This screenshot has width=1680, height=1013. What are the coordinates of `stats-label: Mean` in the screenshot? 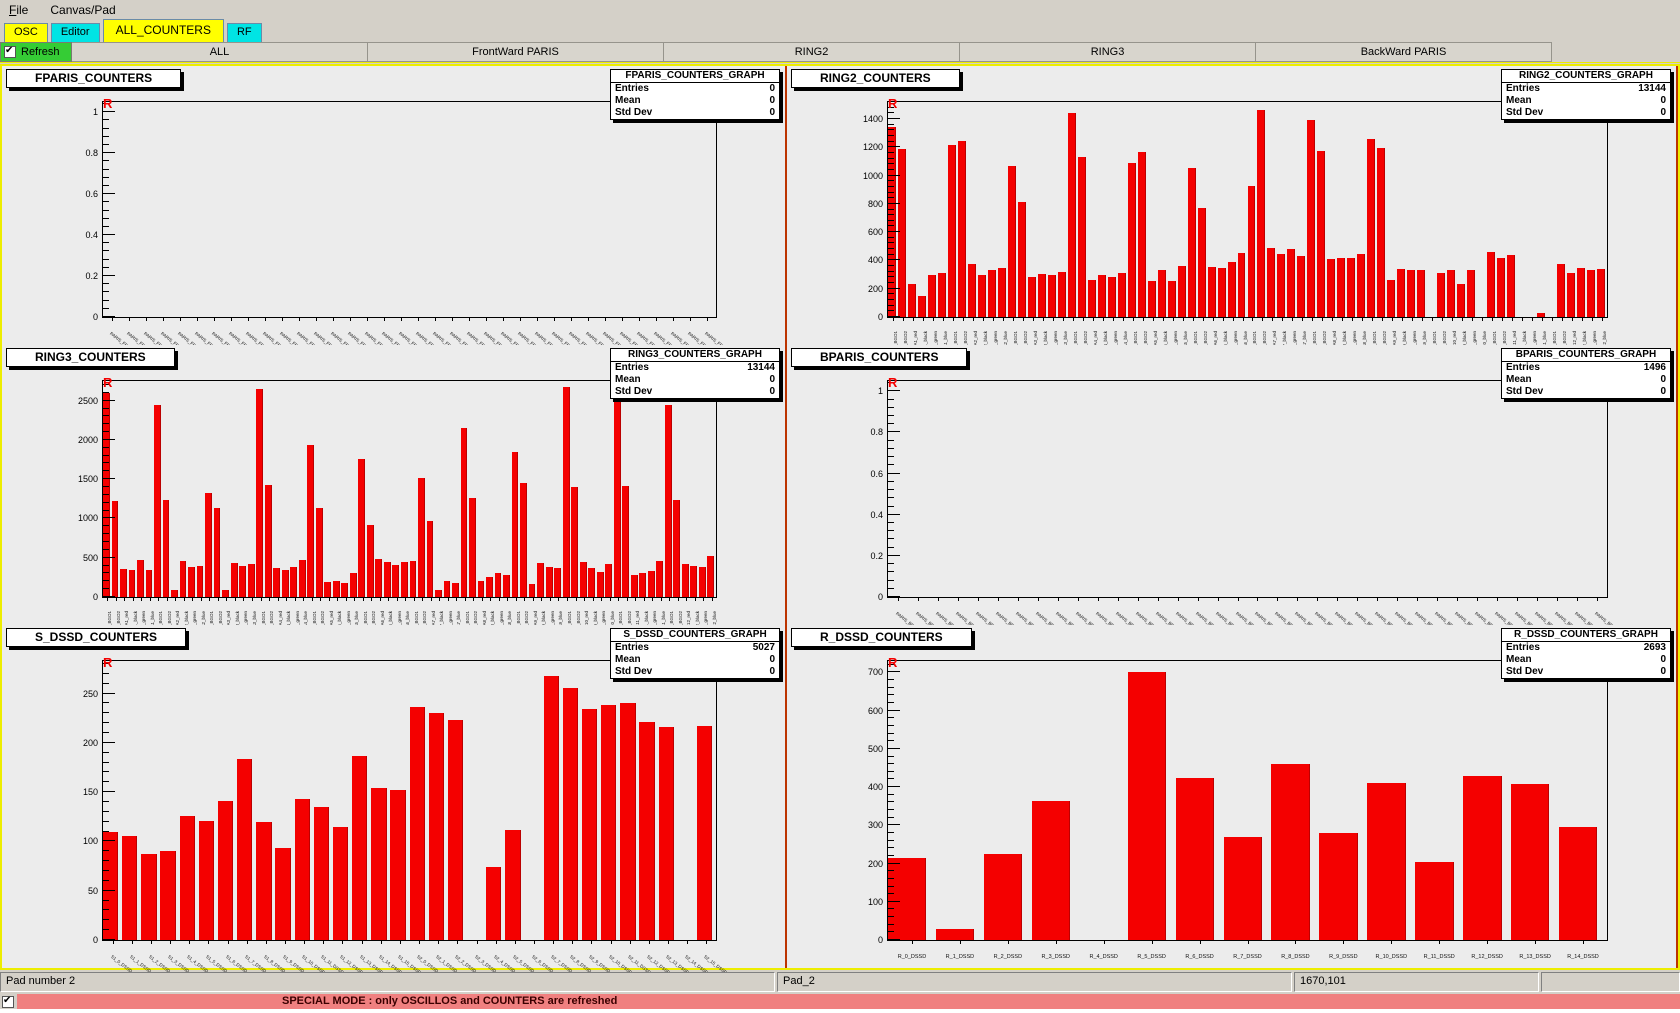 It's located at (628, 659).